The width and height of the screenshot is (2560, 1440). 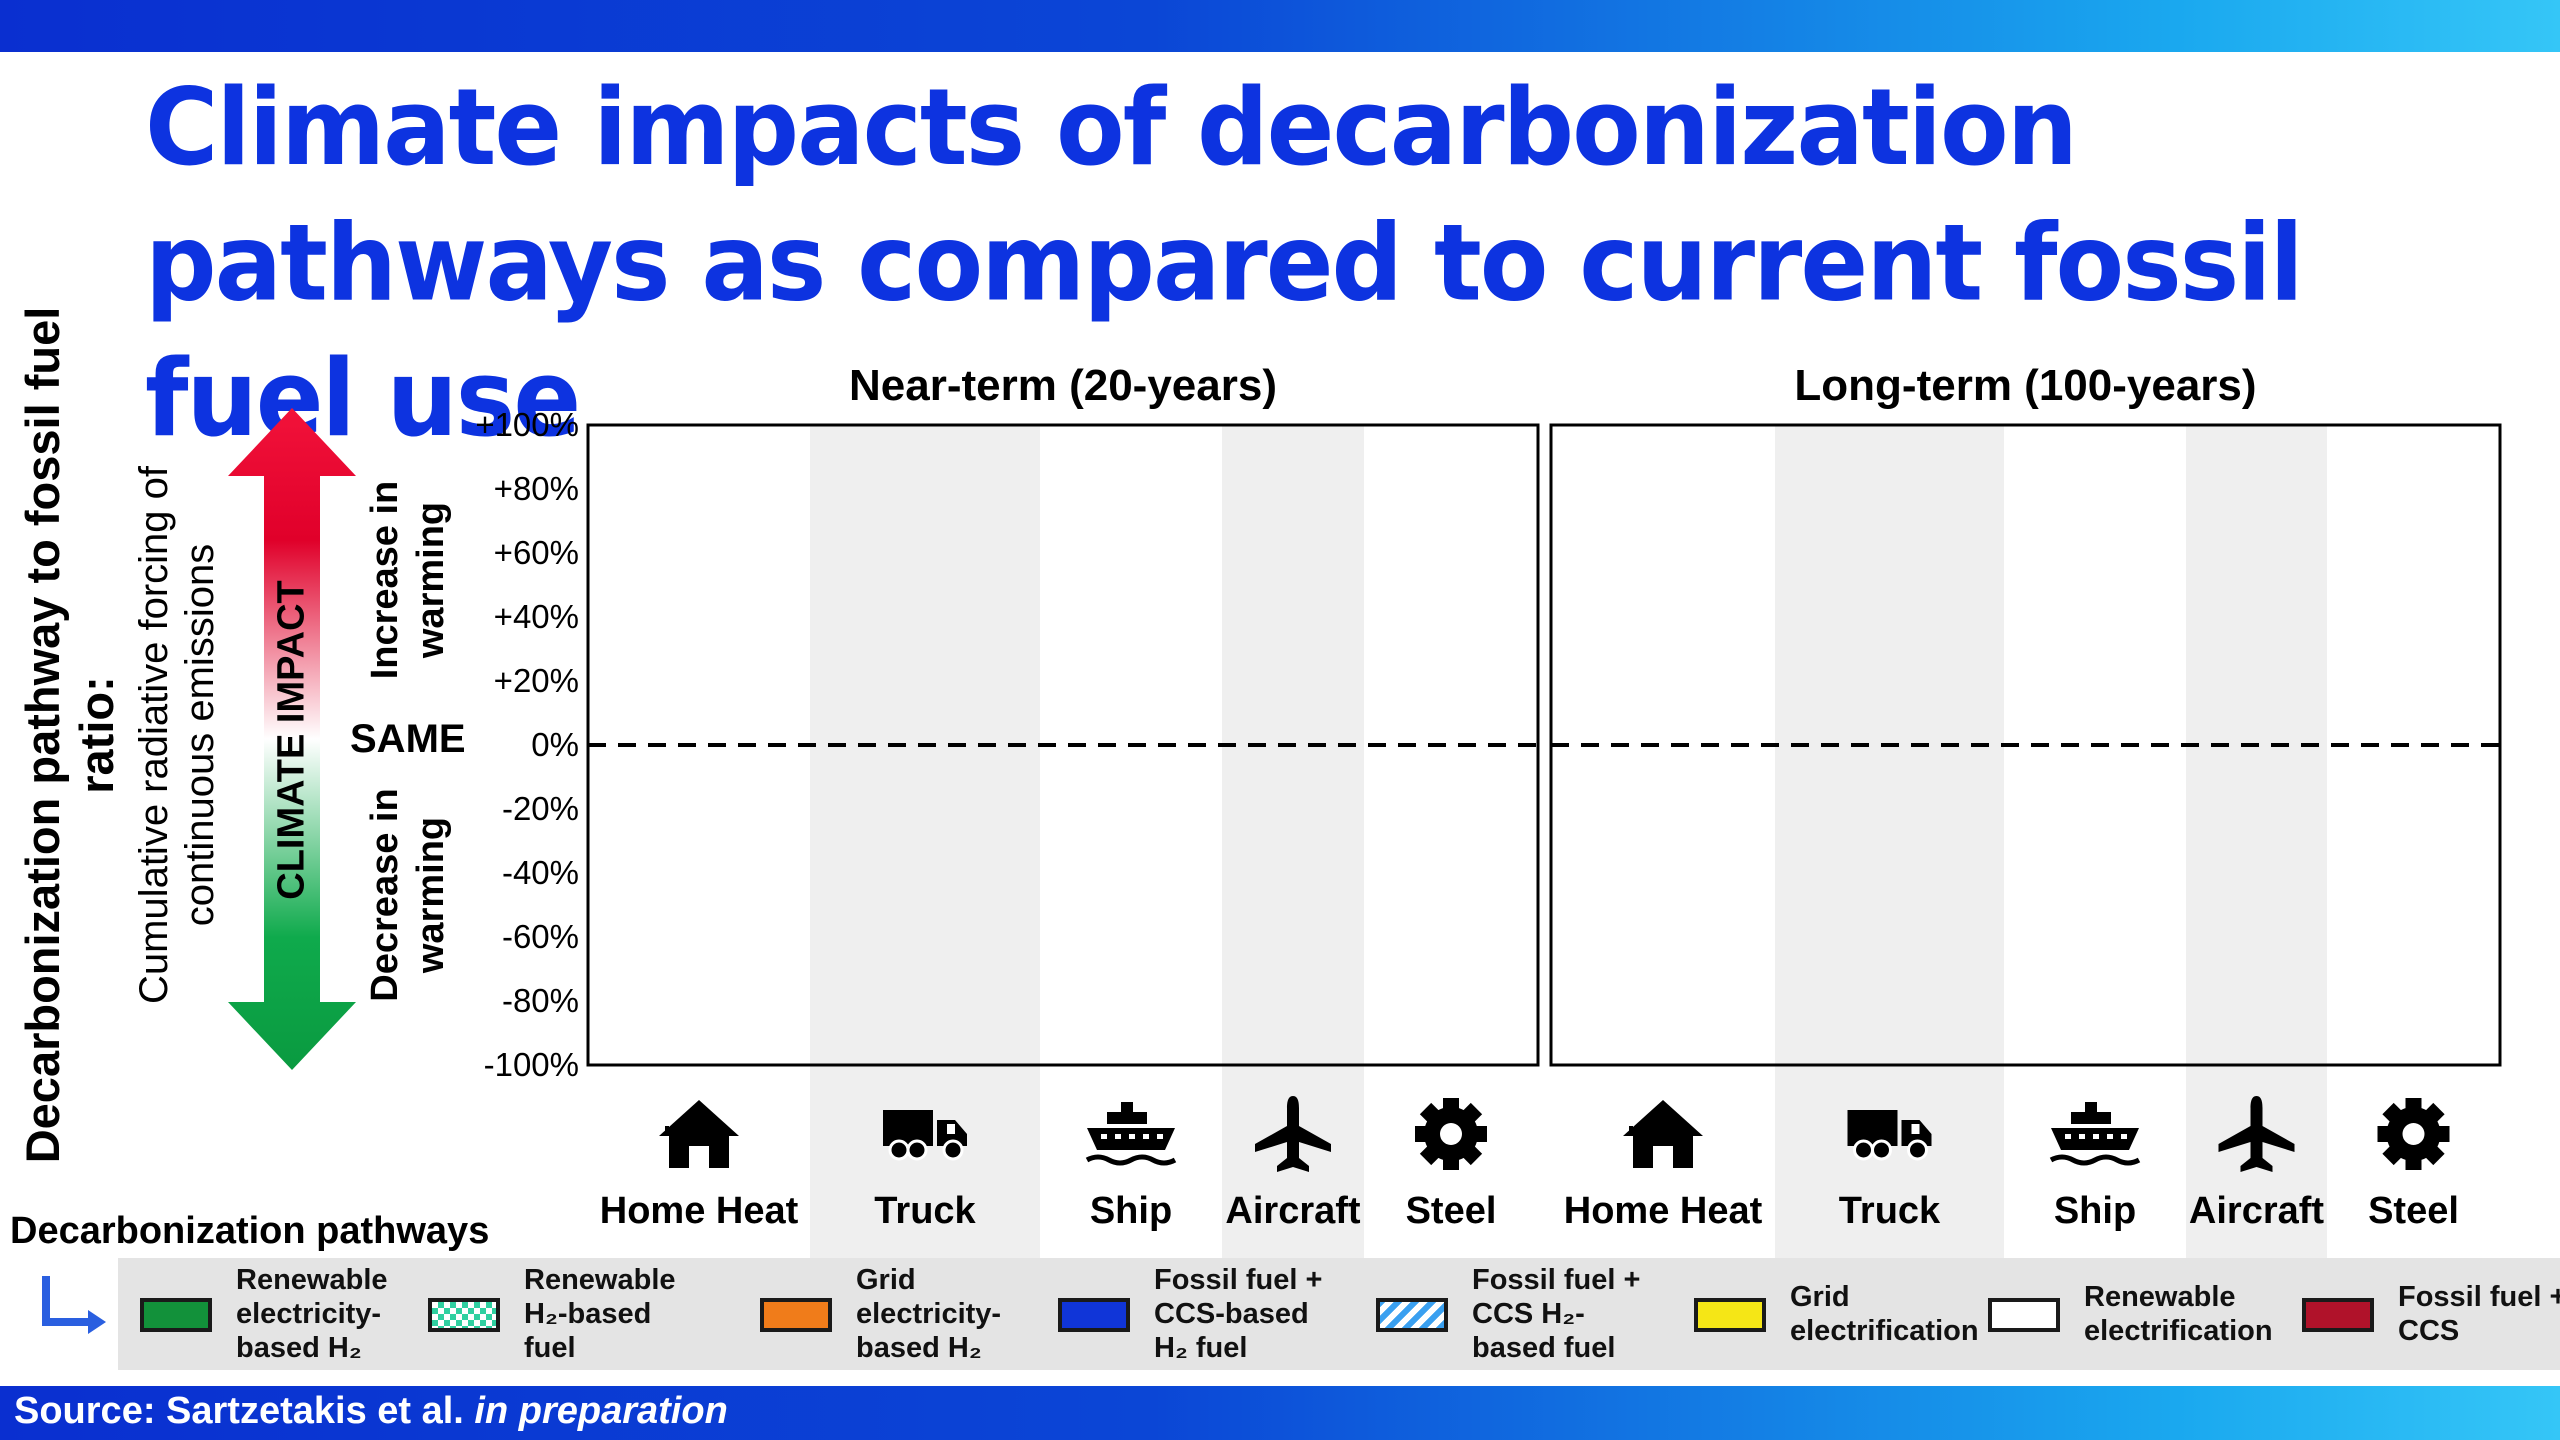 What do you see at coordinates (292, 739) in the screenshot?
I see `climate-impact-arrow` at bounding box center [292, 739].